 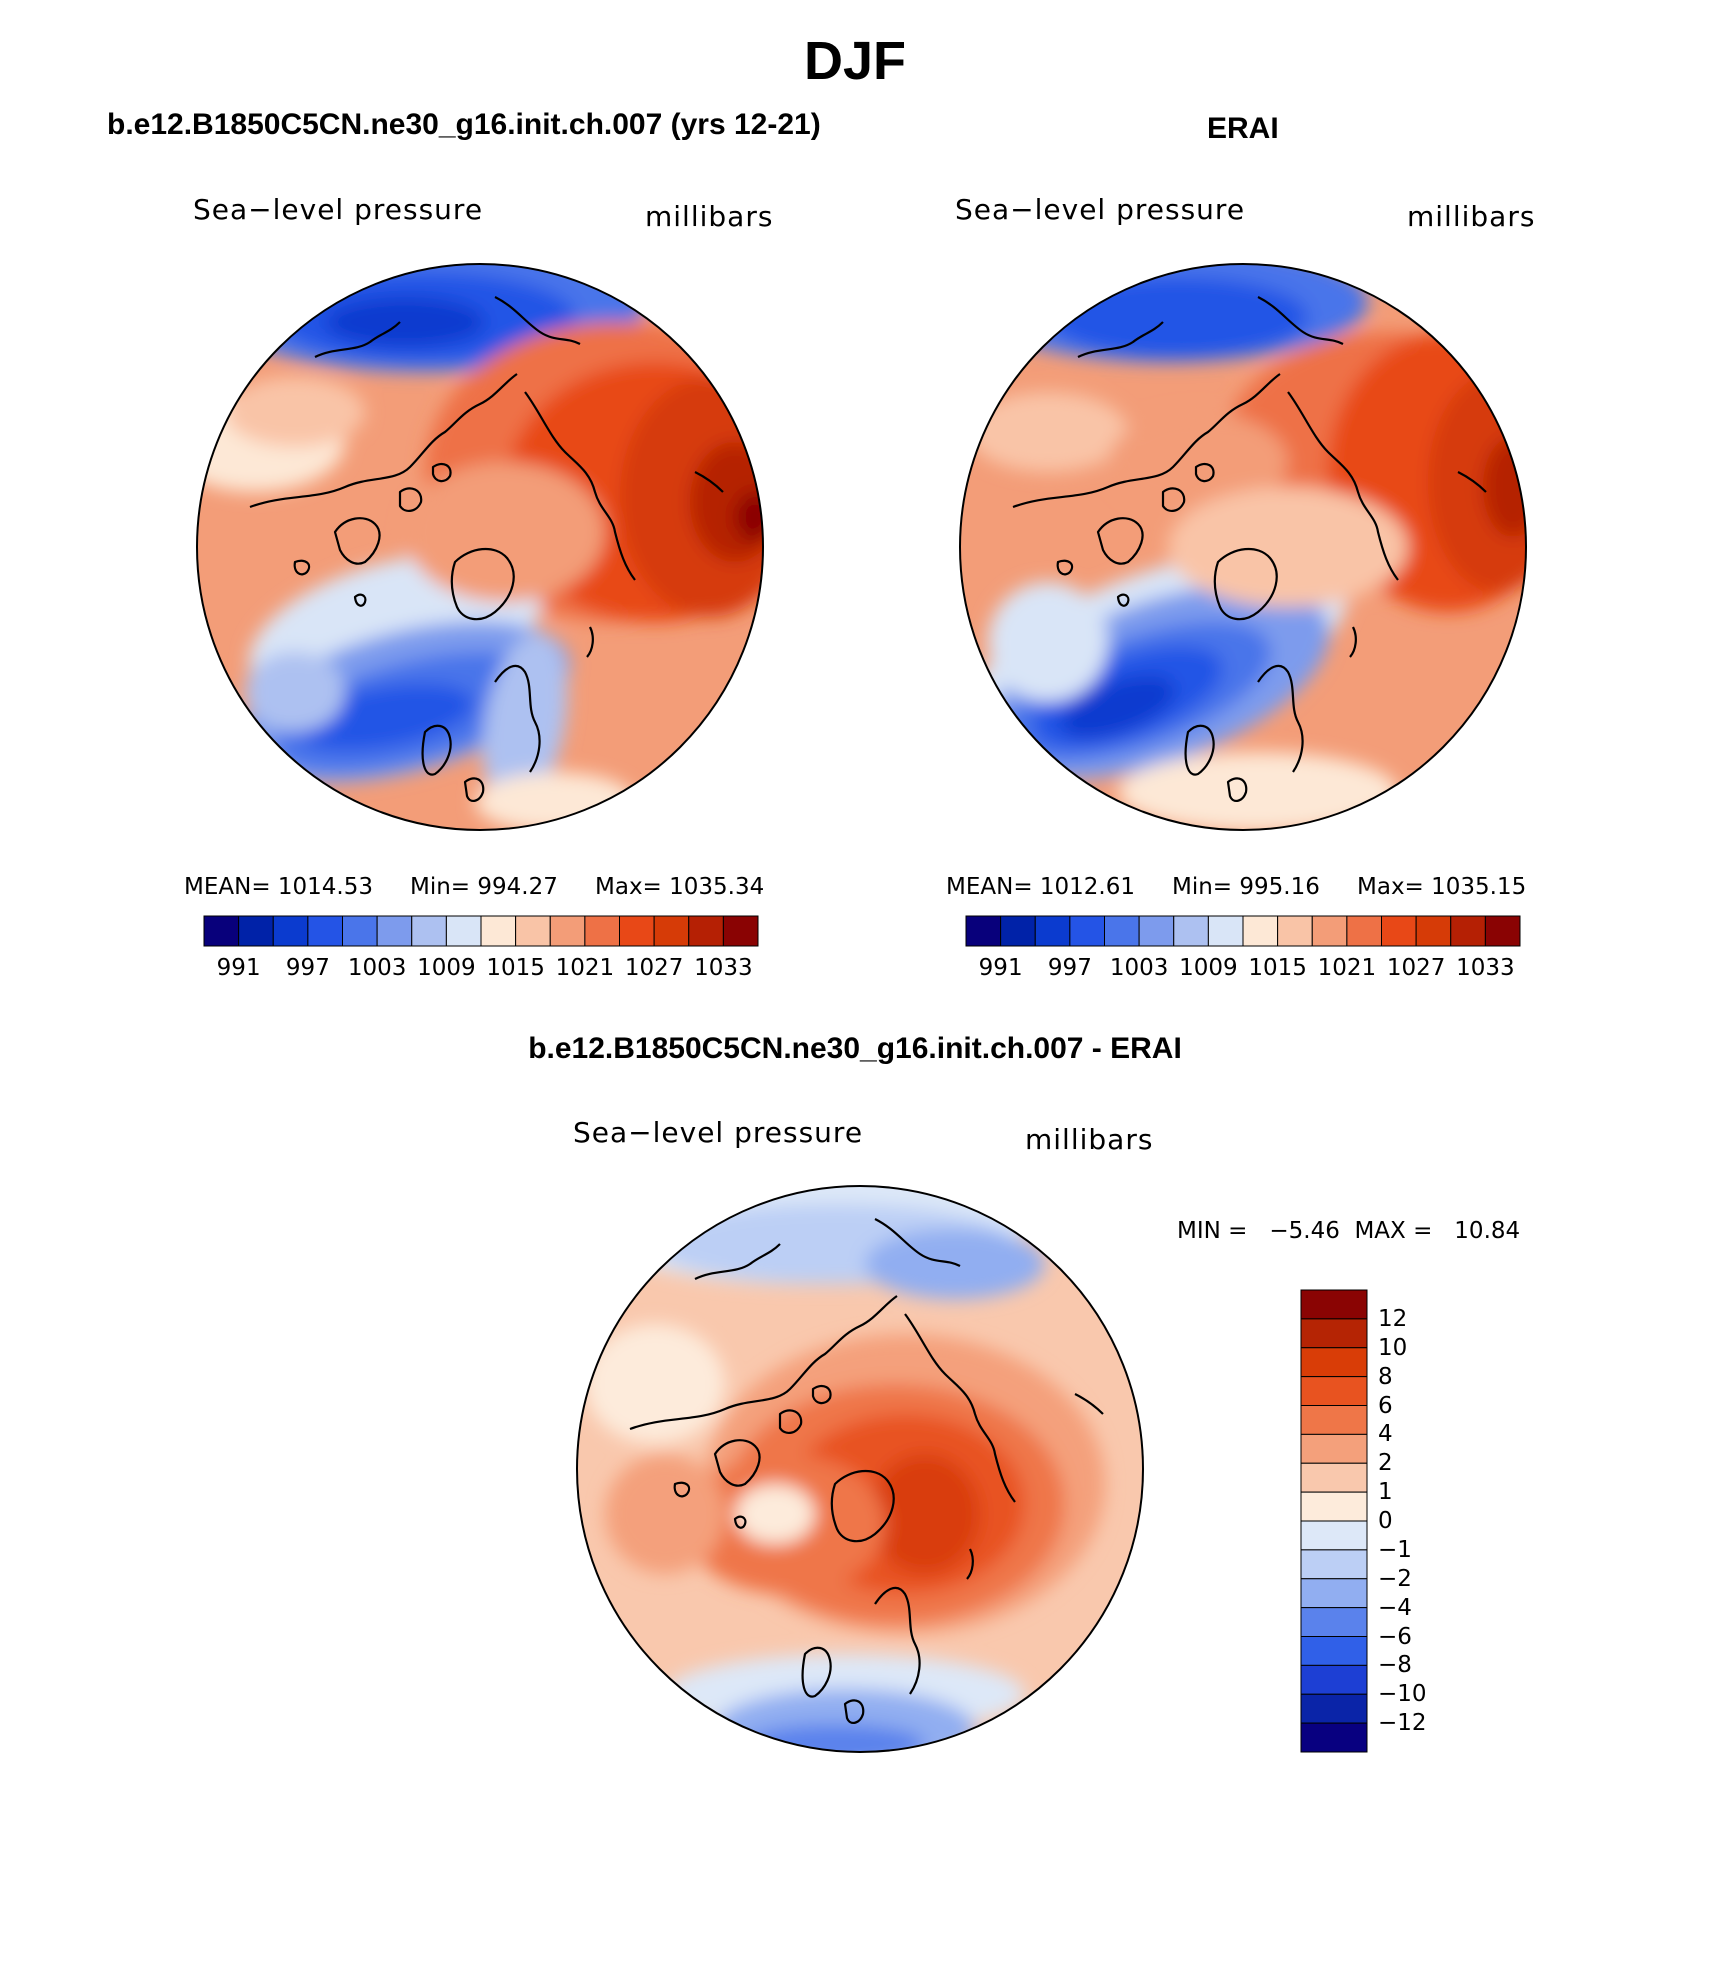 I want to click on colorbar-tick-label: 12, so click(x=1393, y=1318).